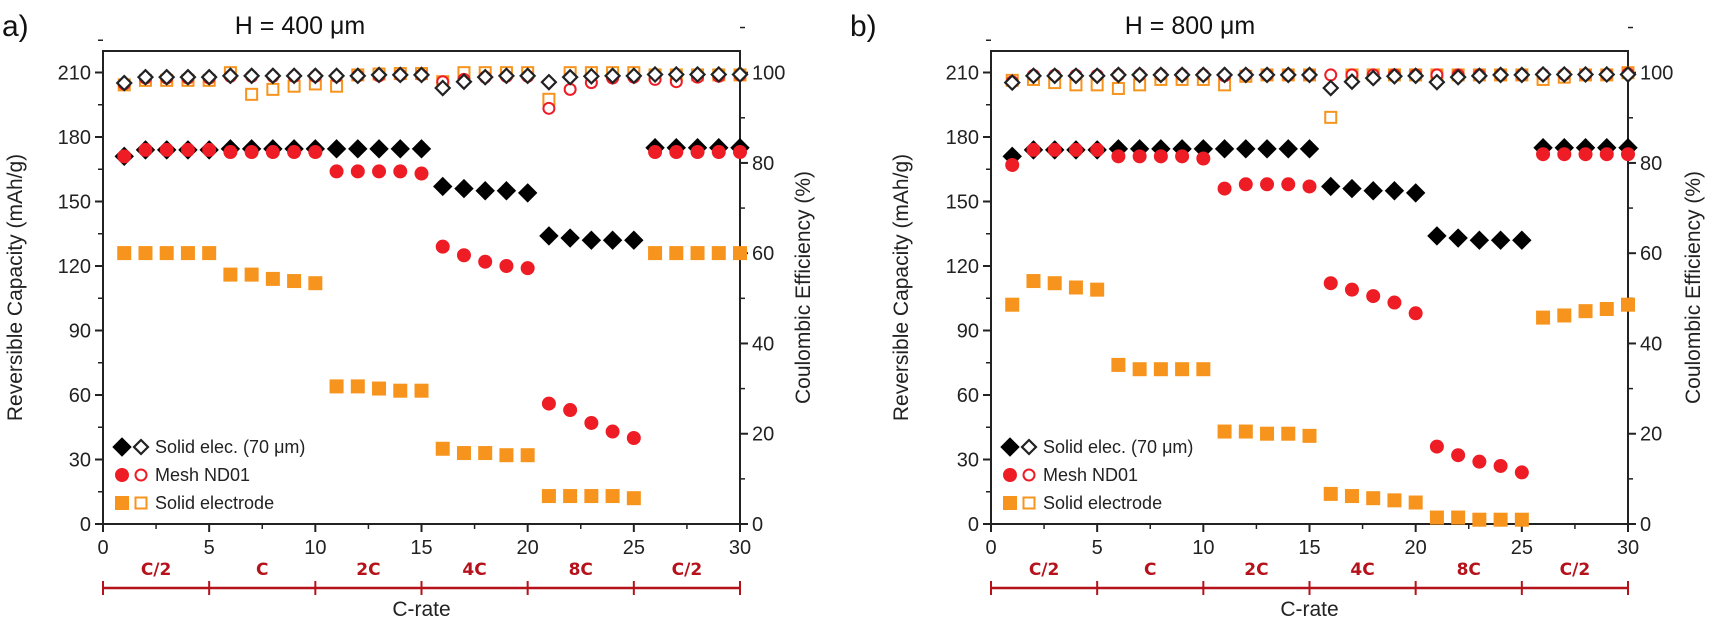  I want to click on legend-label: Solid elec. (70 μm), so click(230, 447).